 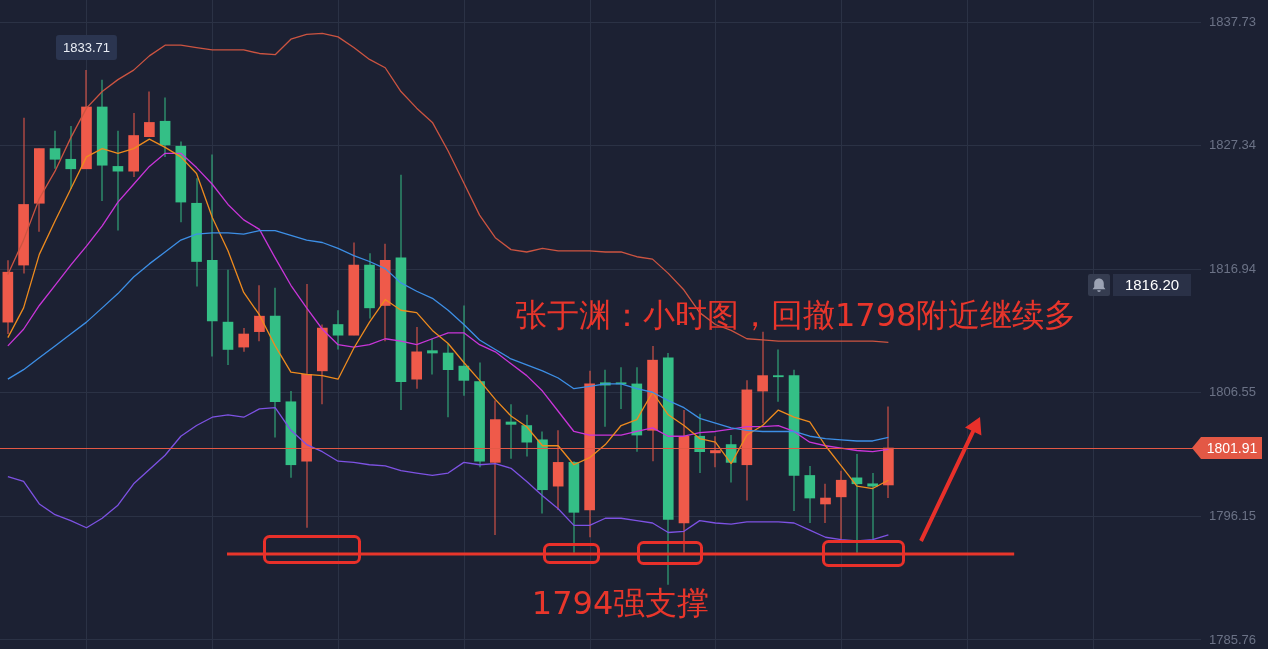 I want to click on annotation: 1816.20, so click(x=1152, y=285).